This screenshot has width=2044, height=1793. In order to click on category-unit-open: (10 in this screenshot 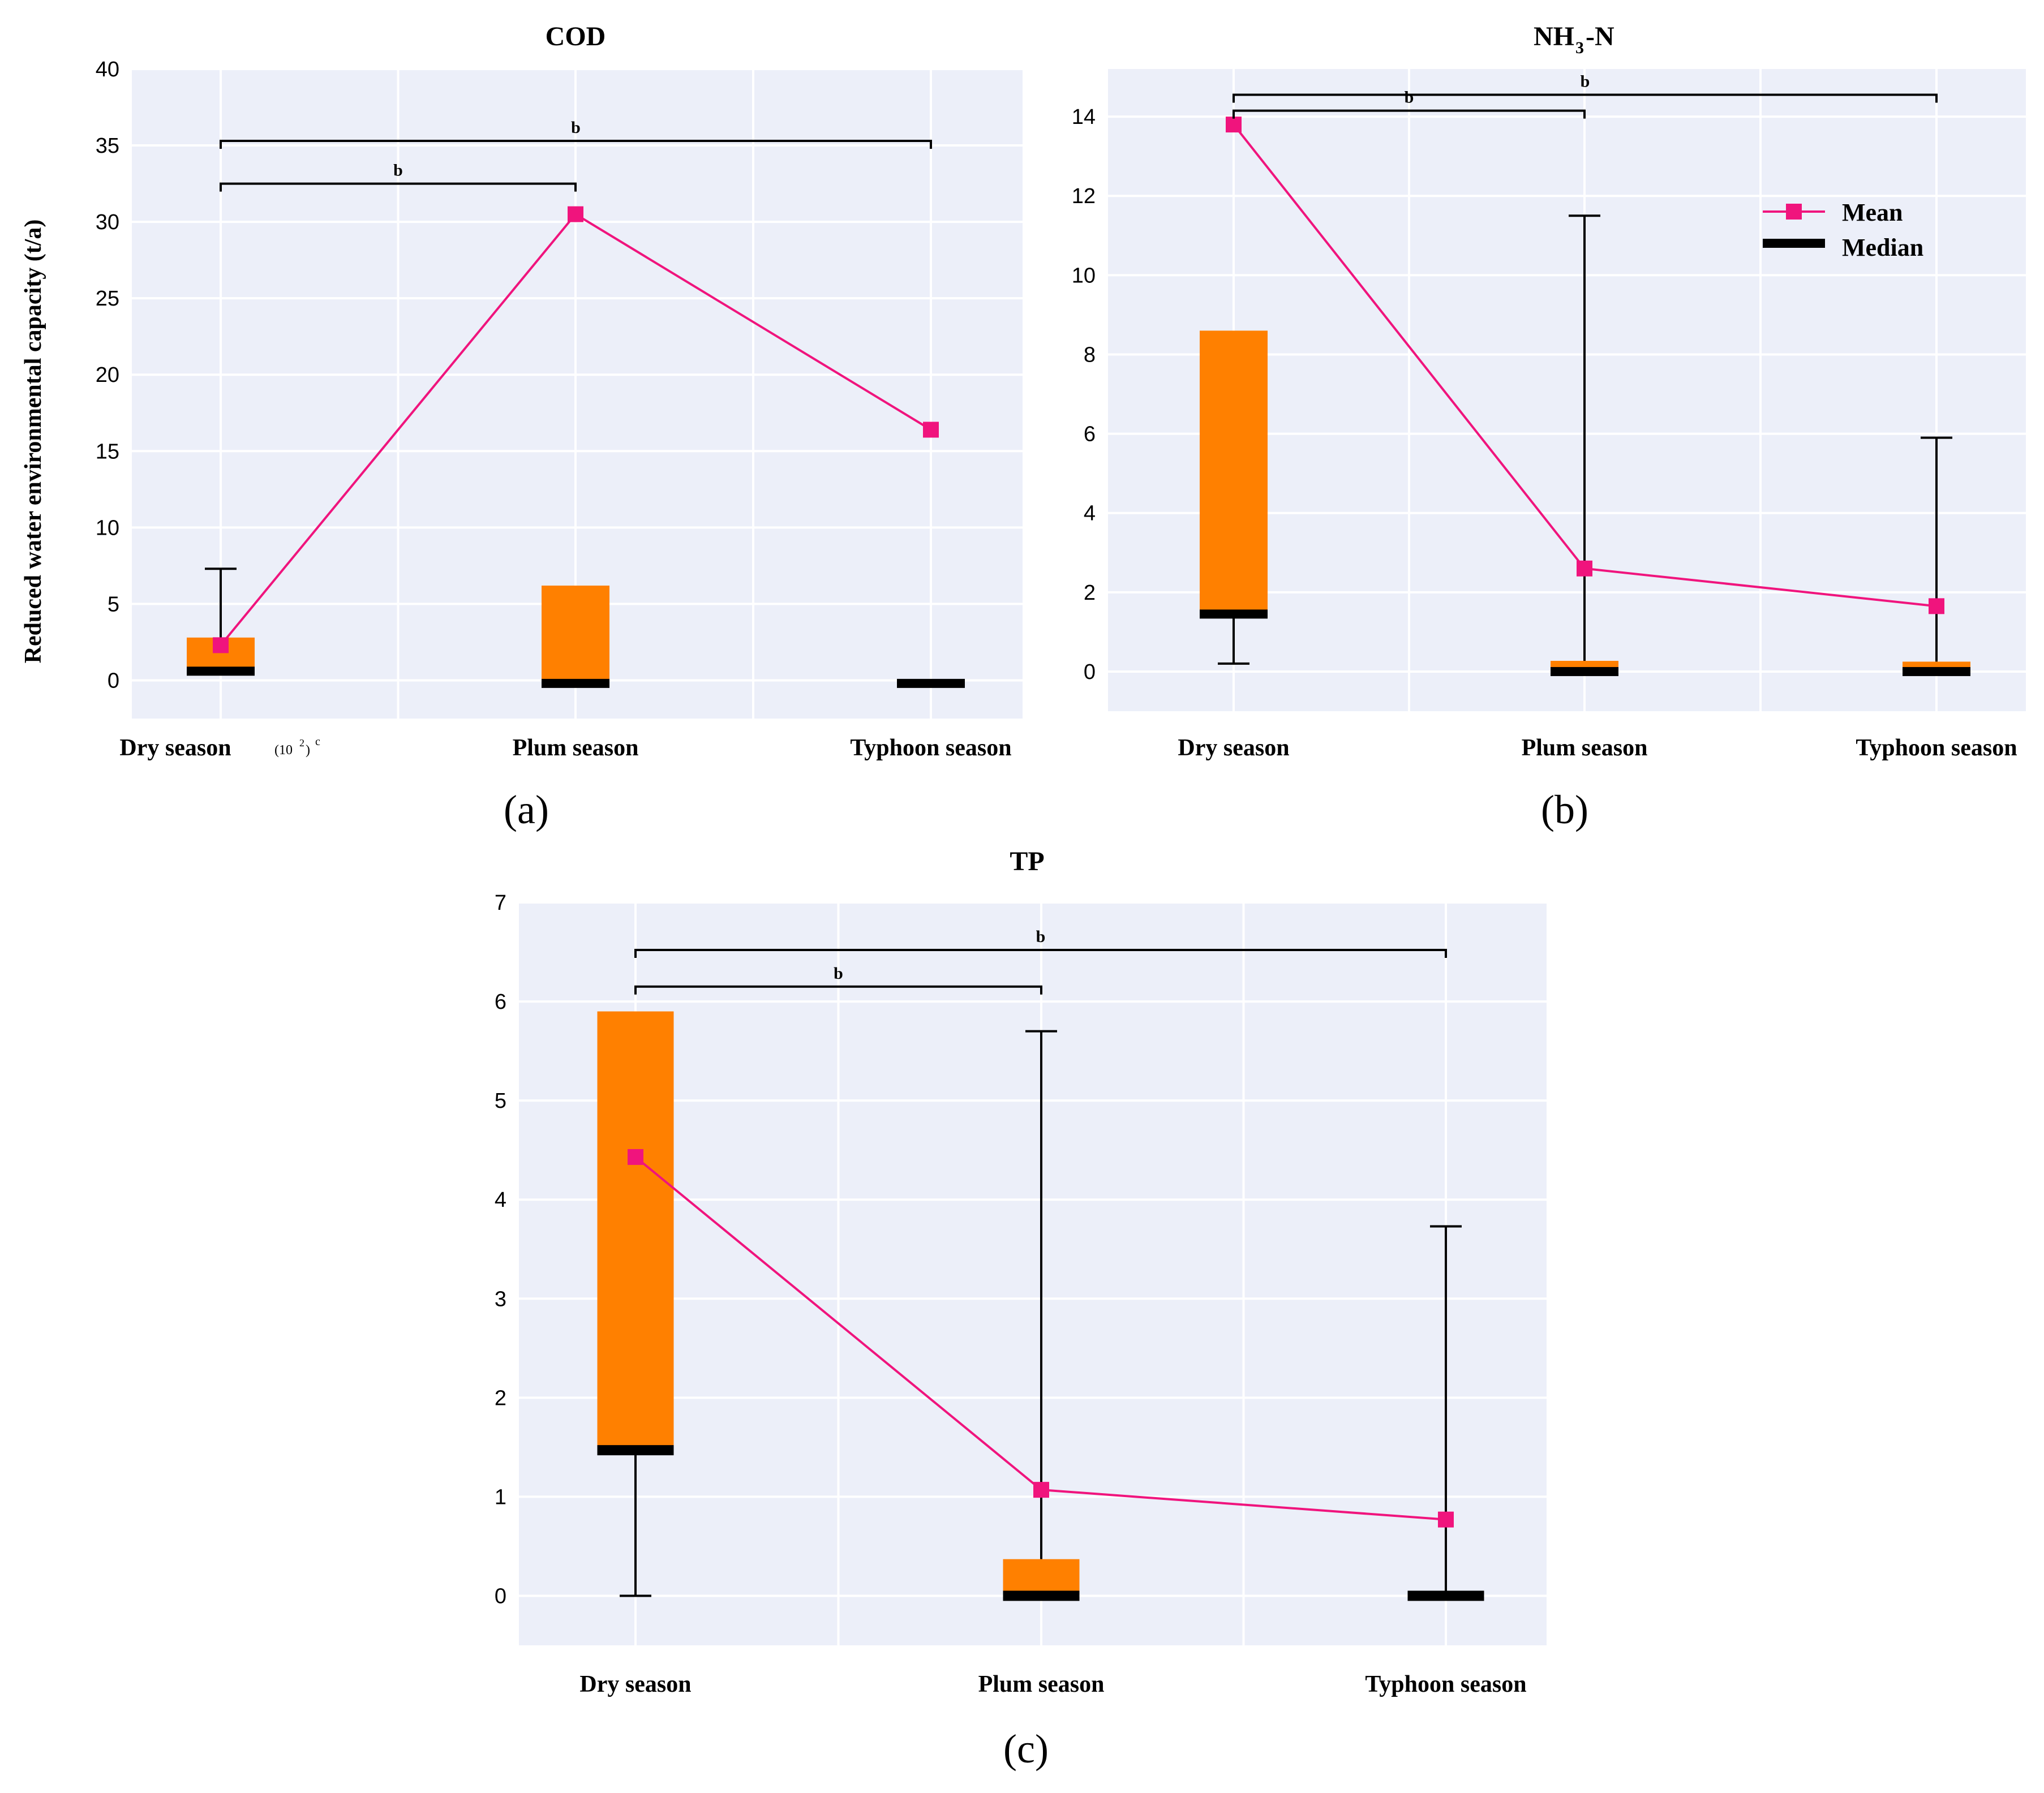, I will do `click(283, 750)`.